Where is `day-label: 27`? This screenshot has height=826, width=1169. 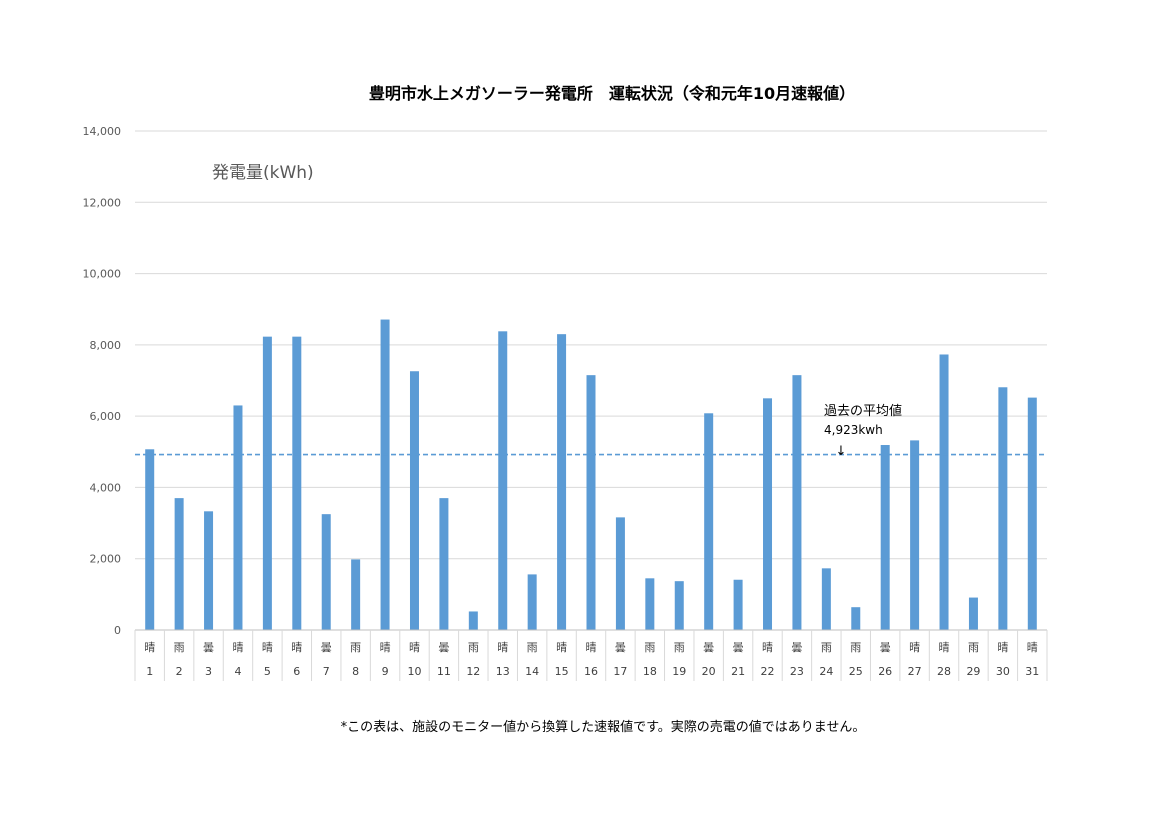 day-label: 27 is located at coordinates (915, 671).